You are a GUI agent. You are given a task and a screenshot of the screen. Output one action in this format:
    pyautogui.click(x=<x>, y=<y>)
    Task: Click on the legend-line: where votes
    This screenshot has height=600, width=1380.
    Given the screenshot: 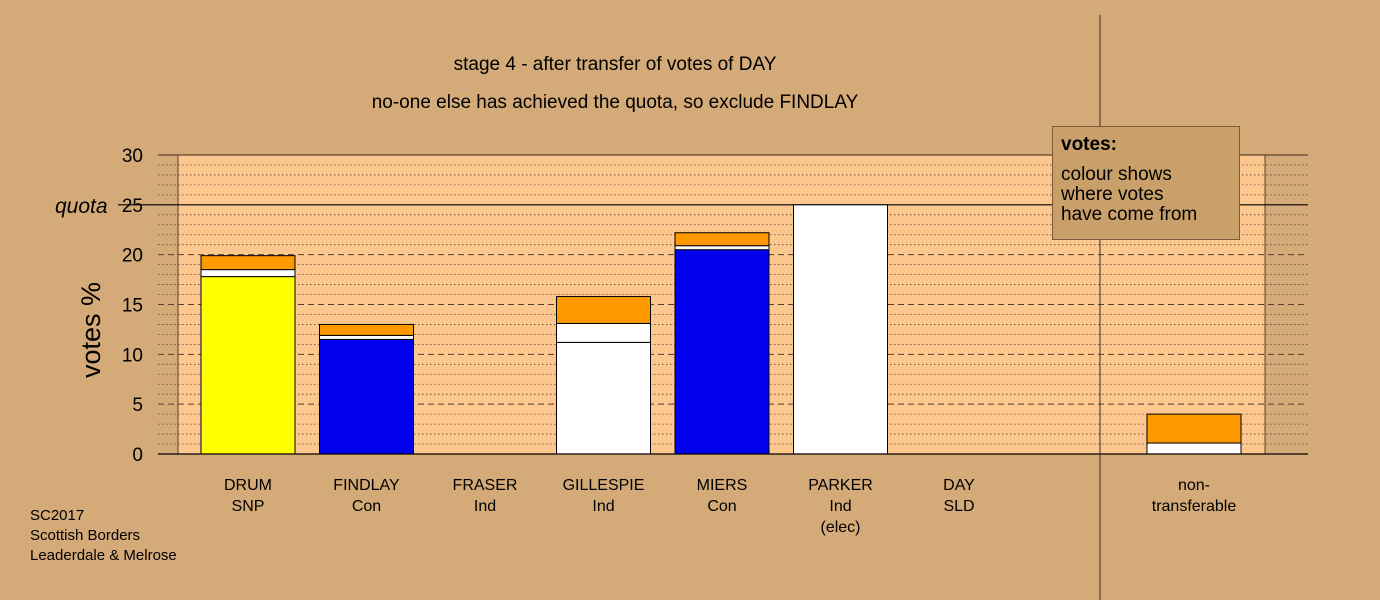 What is the action you would take?
    pyautogui.click(x=1112, y=194)
    